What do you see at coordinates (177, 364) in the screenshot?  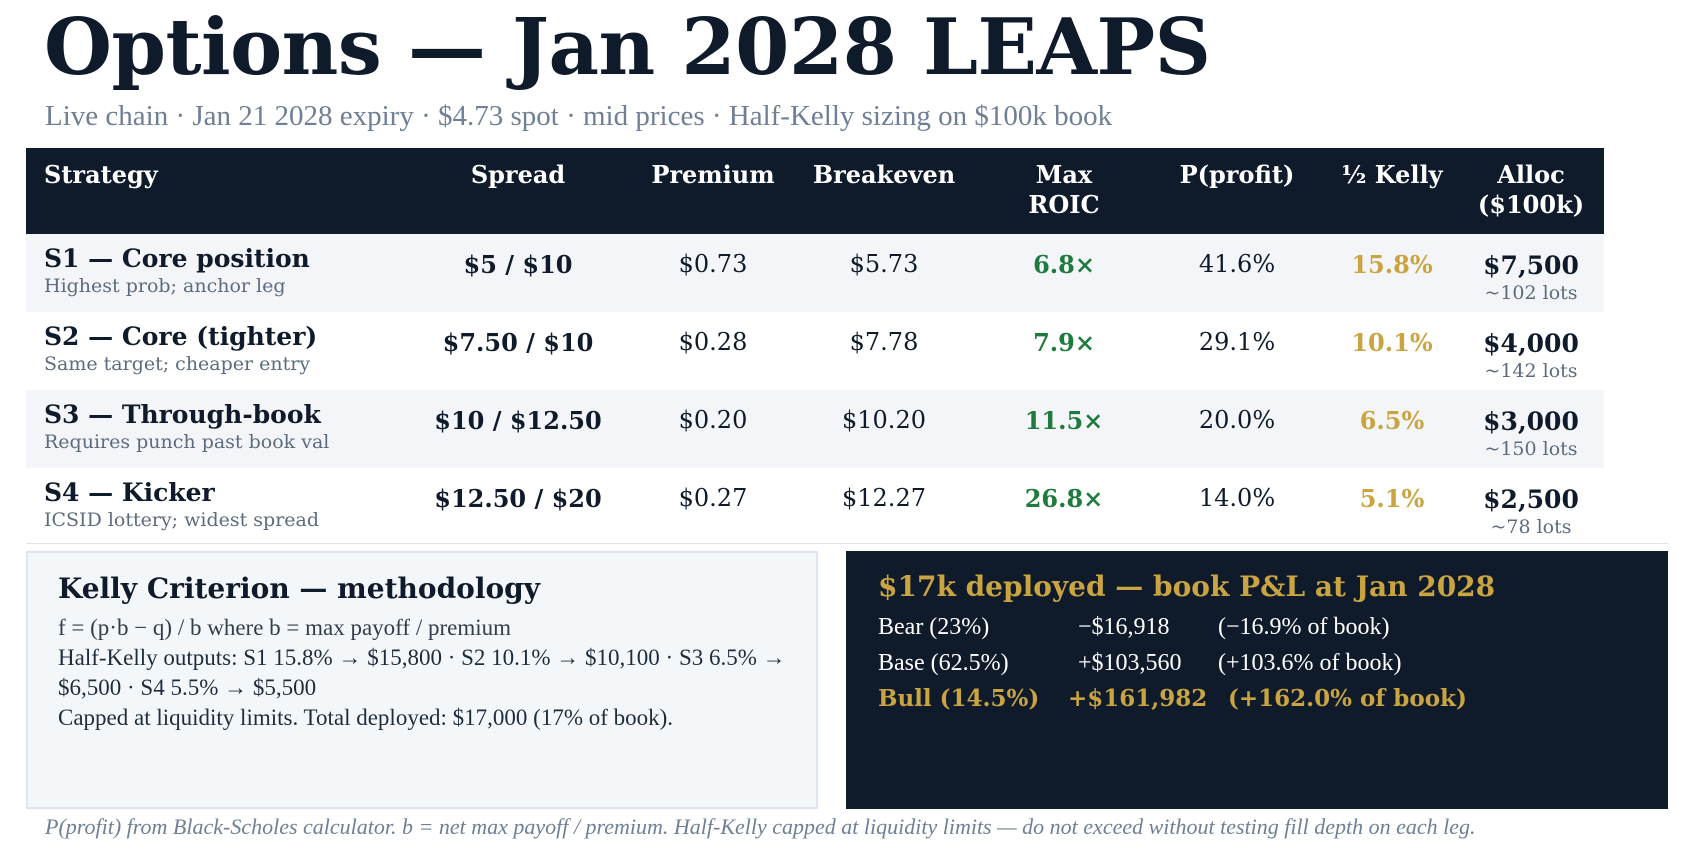 I see `strategy-note: Same target; cheaper entry` at bounding box center [177, 364].